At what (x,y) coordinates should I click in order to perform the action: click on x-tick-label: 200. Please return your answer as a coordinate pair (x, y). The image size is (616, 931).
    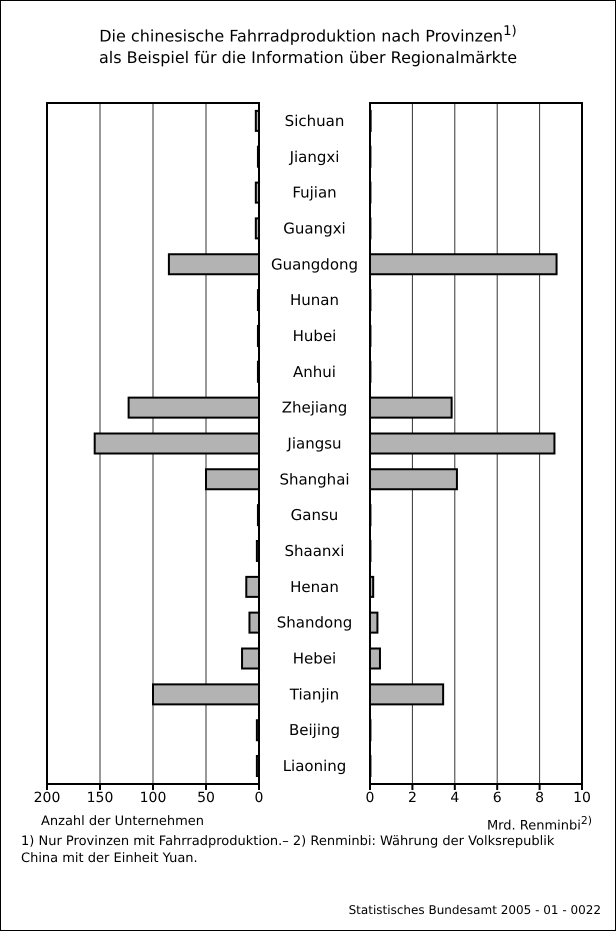
    Looking at the image, I should click on (47, 798).